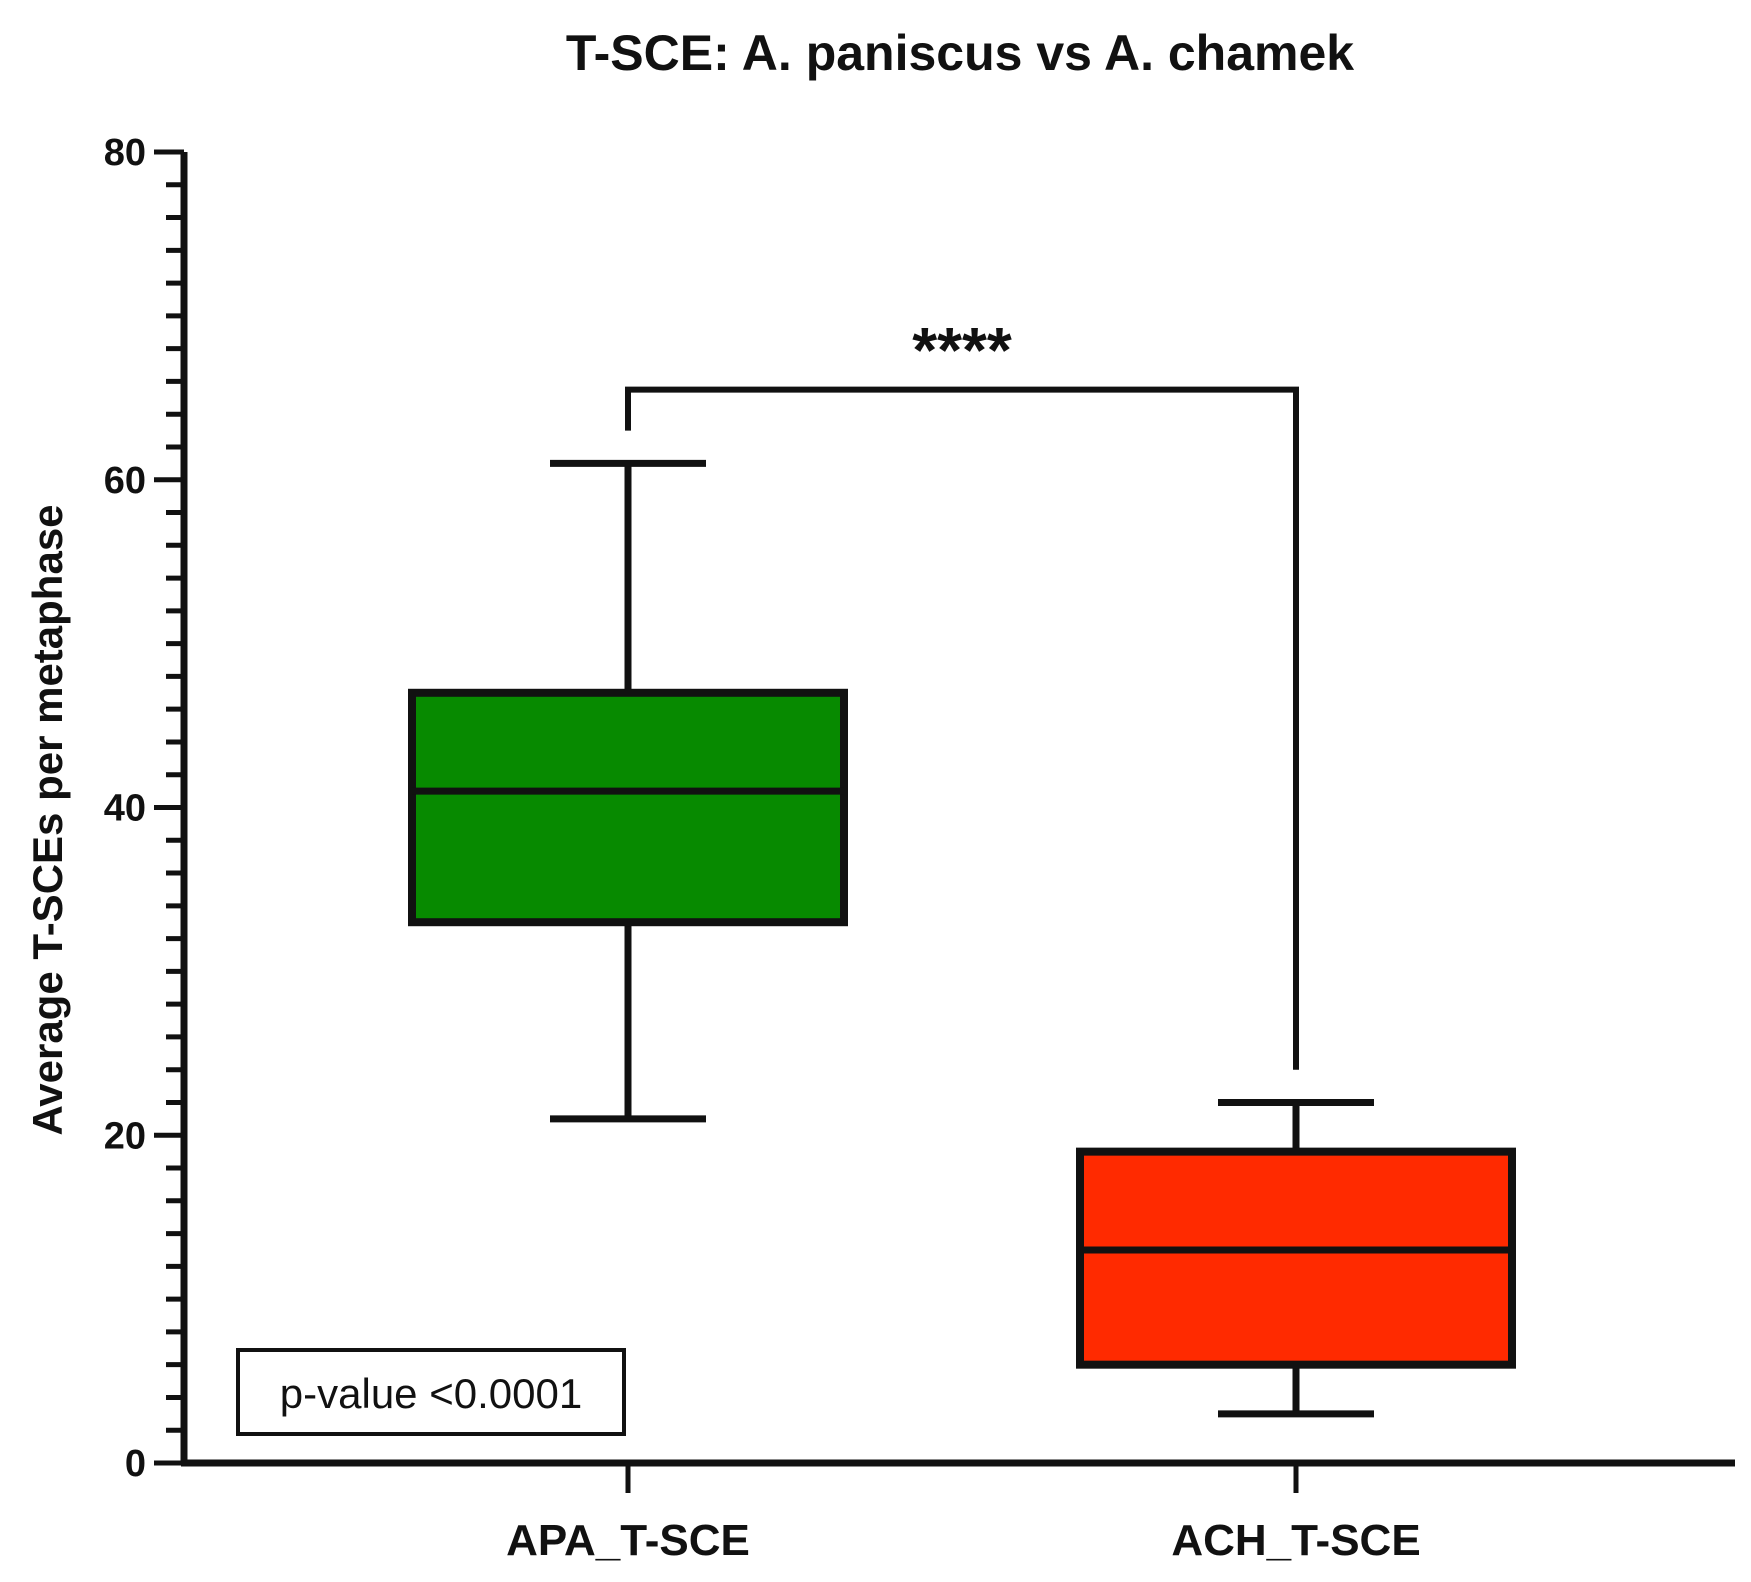  Describe the element at coordinates (960, 53) in the screenshot. I see `chart-title: T-SCE: A. paniscus vs A. chamek` at that location.